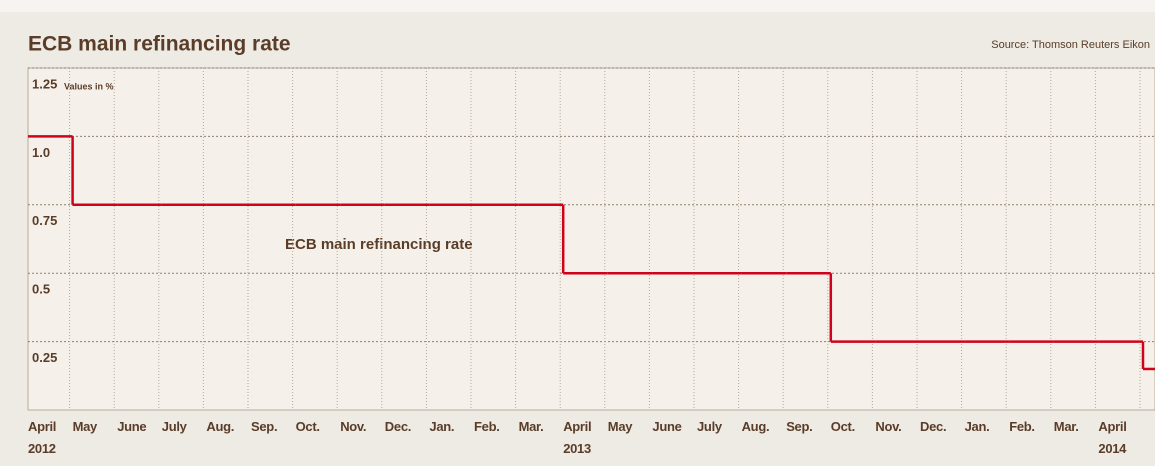 Image resolution: width=1155 pixels, height=466 pixels. Describe the element at coordinates (41, 152) in the screenshot. I see `y-tick-label: 1.0` at that location.